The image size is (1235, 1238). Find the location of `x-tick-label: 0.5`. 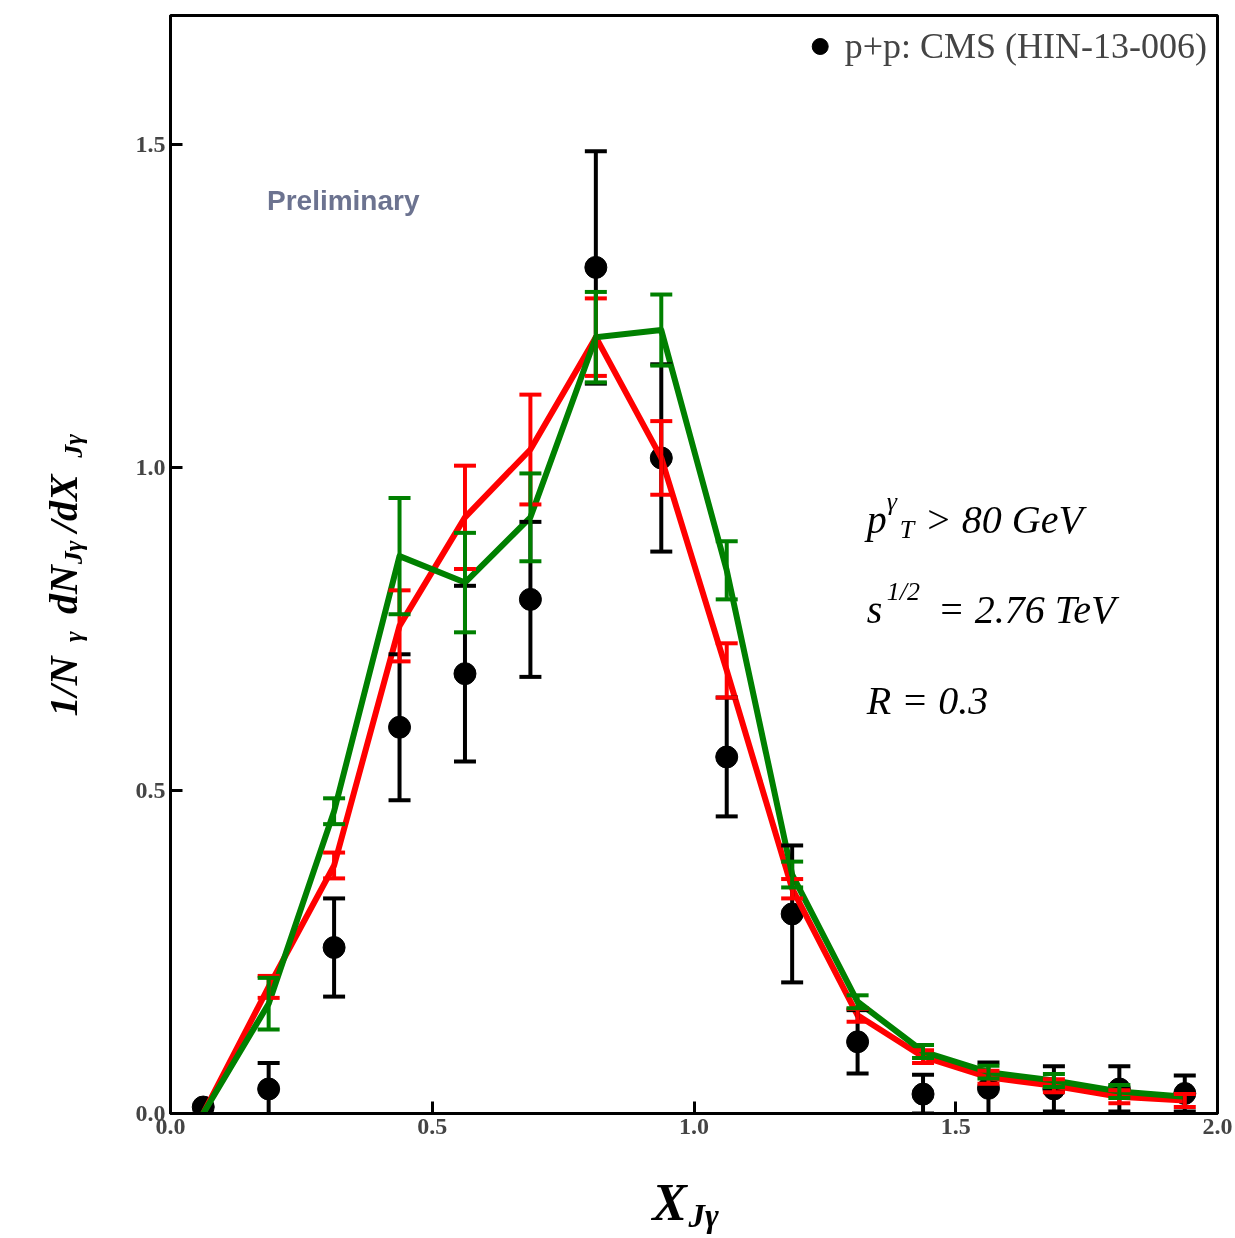

x-tick-label: 0.5 is located at coordinates (432, 1125).